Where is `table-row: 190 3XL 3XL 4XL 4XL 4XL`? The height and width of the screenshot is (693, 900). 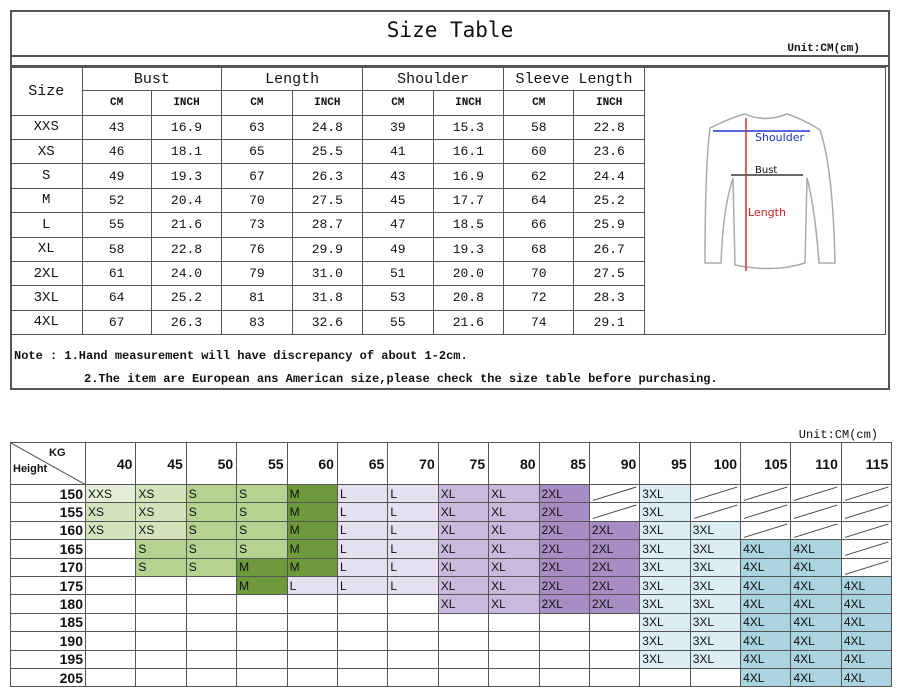
table-row: 190 3XL 3XL 4XL 4XL 4XL is located at coordinates (451, 641).